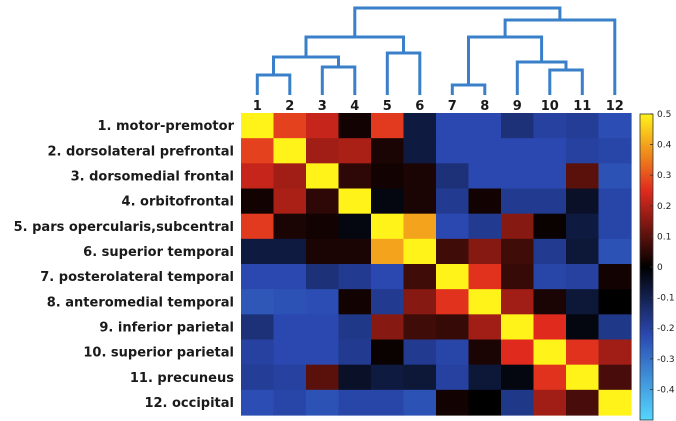 This screenshot has height=421, width=676. What do you see at coordinates (664, 115) in the screenshot?
I see `colorbar-tick-label: 0.5` at bounding box center [664, 115].